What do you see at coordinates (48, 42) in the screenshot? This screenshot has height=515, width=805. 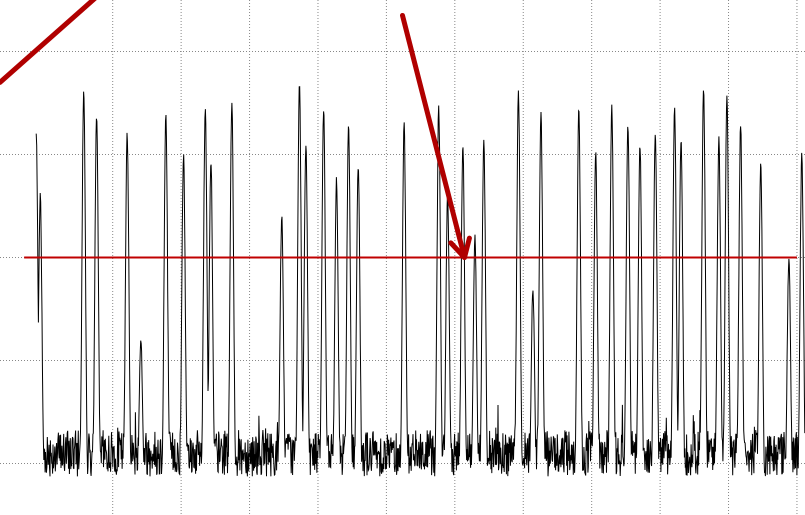 I see `left-arrow-shaft` at bounding box center [48, 42].